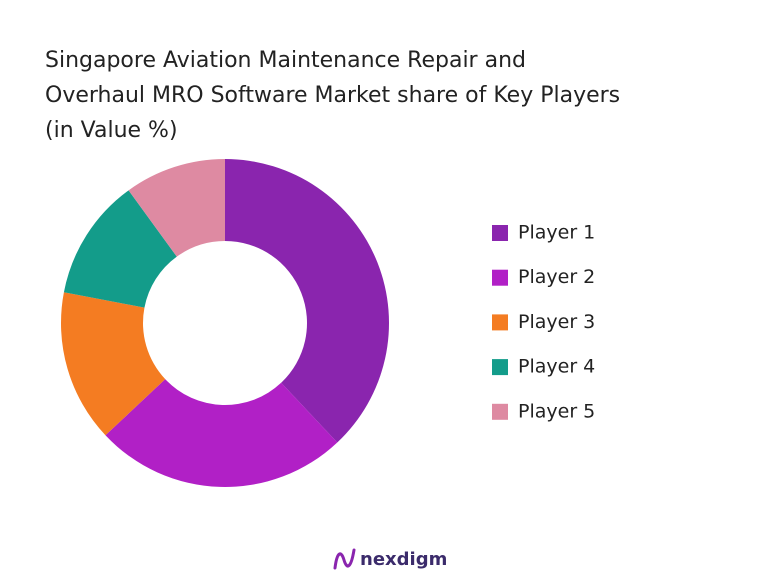 This screenshot has width=773, height=581. What do you see at coordinates (556, 233) in the screenshot?
I see `legend-label: Player 1` at bounding box center [556, 233].